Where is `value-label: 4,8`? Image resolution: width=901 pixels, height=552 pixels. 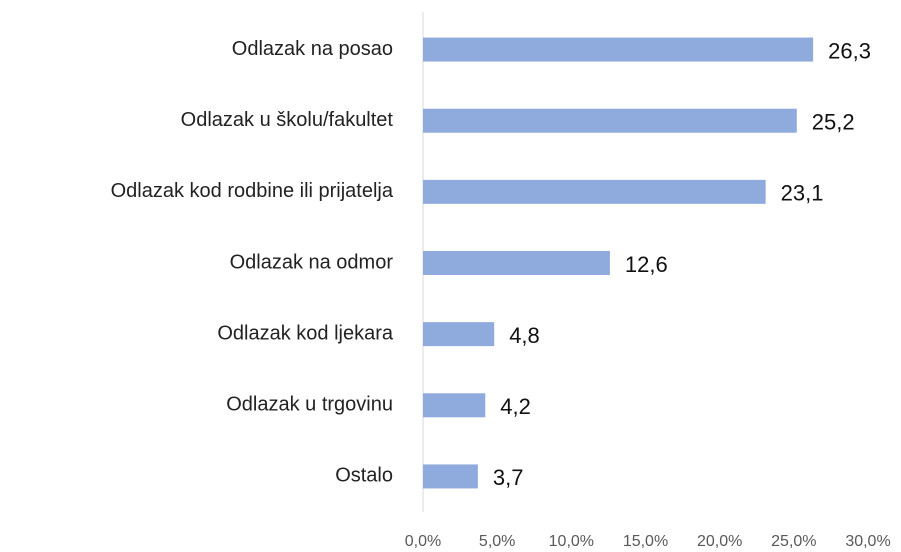
value-label: 4,8 is located at coordinates (524, 335).